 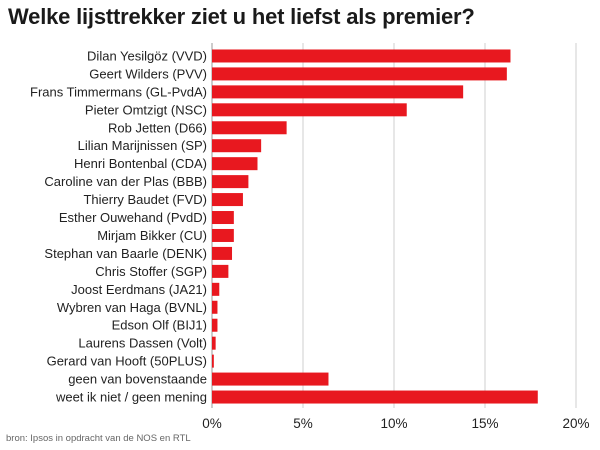 I want to click on category-label: Geert Wilders (PVV), so click(x=148, y=73).